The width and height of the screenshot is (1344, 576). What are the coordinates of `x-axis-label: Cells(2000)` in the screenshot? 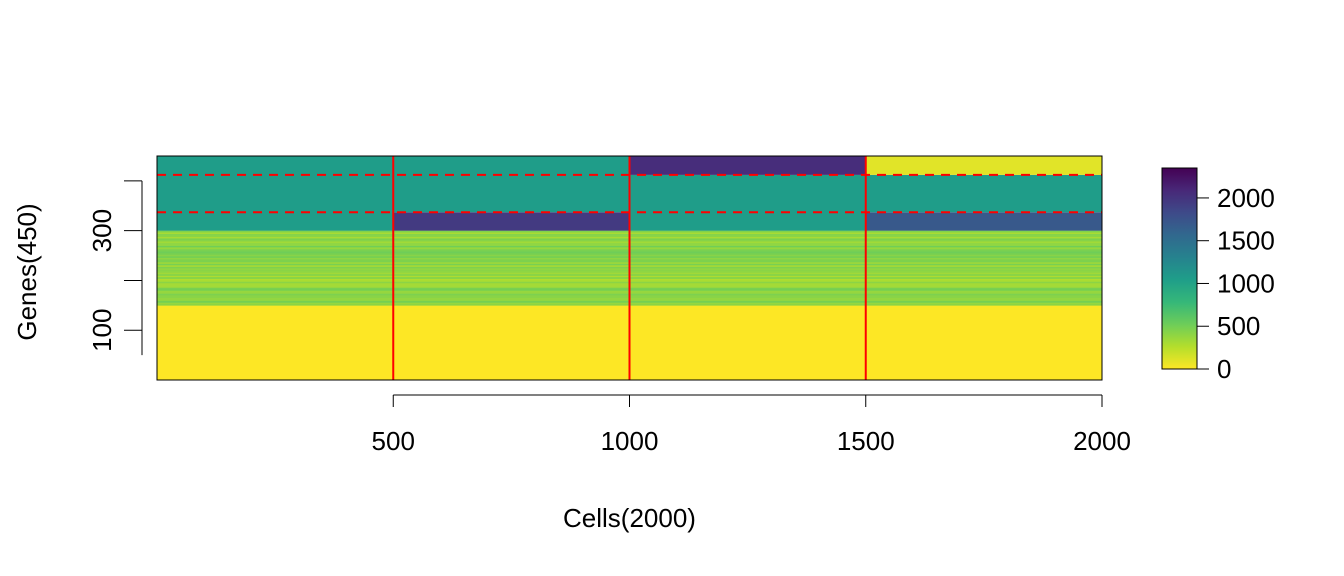 It's located at (629, 518).